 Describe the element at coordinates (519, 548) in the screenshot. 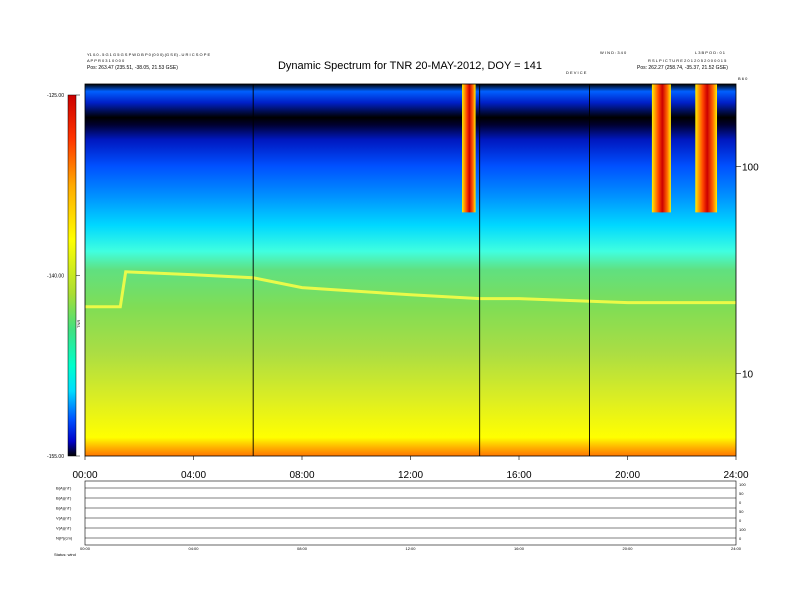

I see `bottom-x-tick-label: 16:00` at that location.